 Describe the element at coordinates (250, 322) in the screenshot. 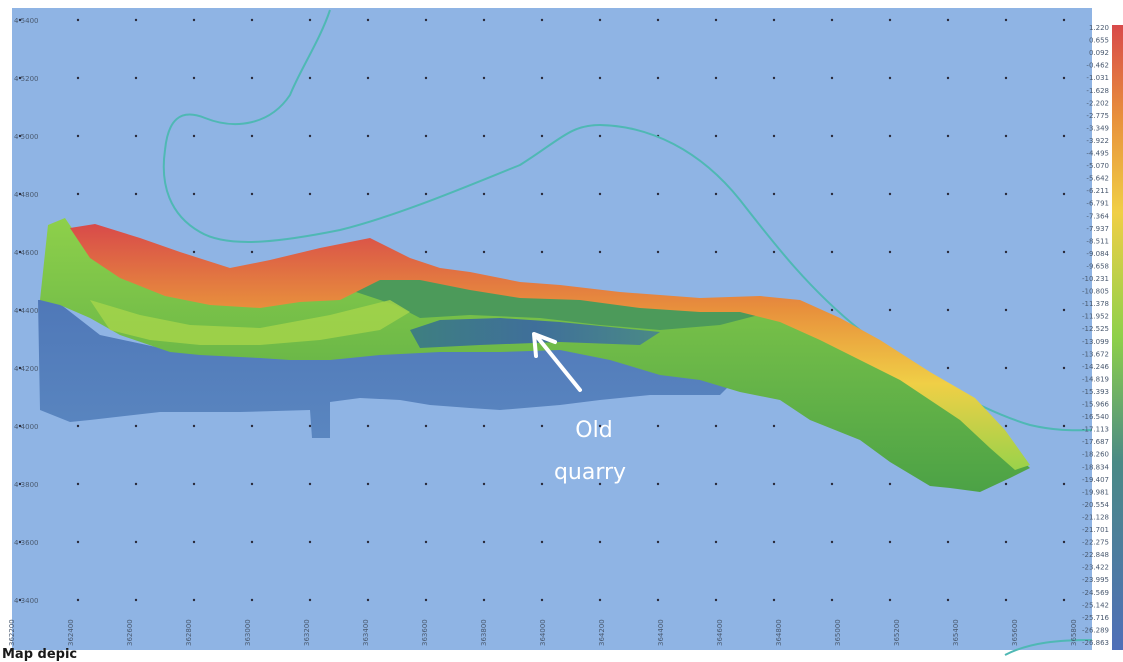

I see `mid-band` at that location.